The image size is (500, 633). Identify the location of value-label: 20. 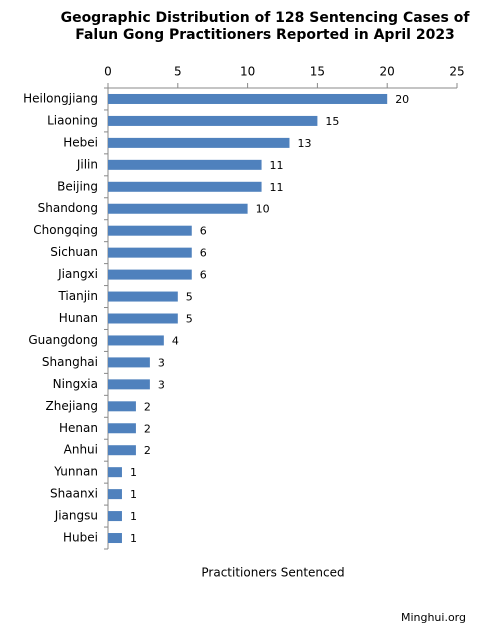
(402, 99).